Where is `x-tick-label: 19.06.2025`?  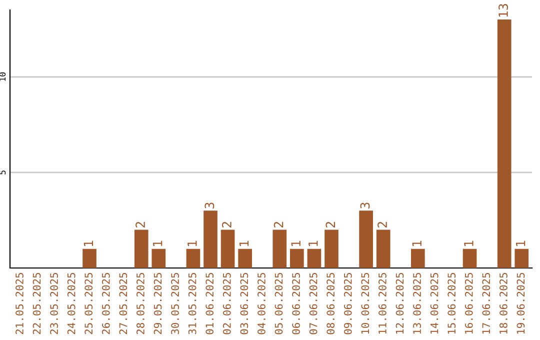 x-tick-label: 19.06.2025 is located at coordinates (520, 303).